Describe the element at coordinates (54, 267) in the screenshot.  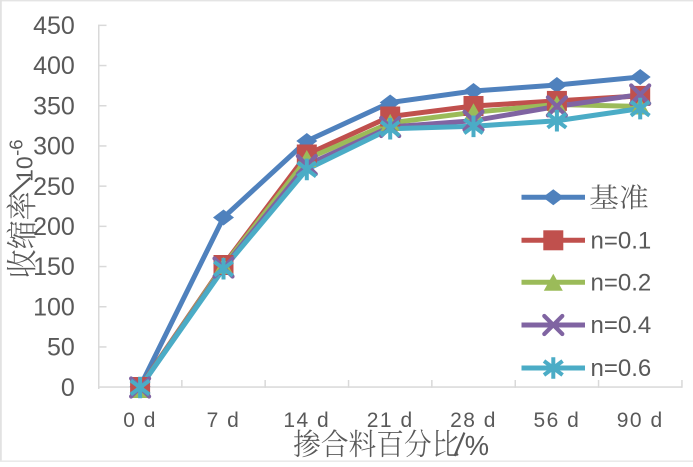
I see `svg-text: 150` at that location.